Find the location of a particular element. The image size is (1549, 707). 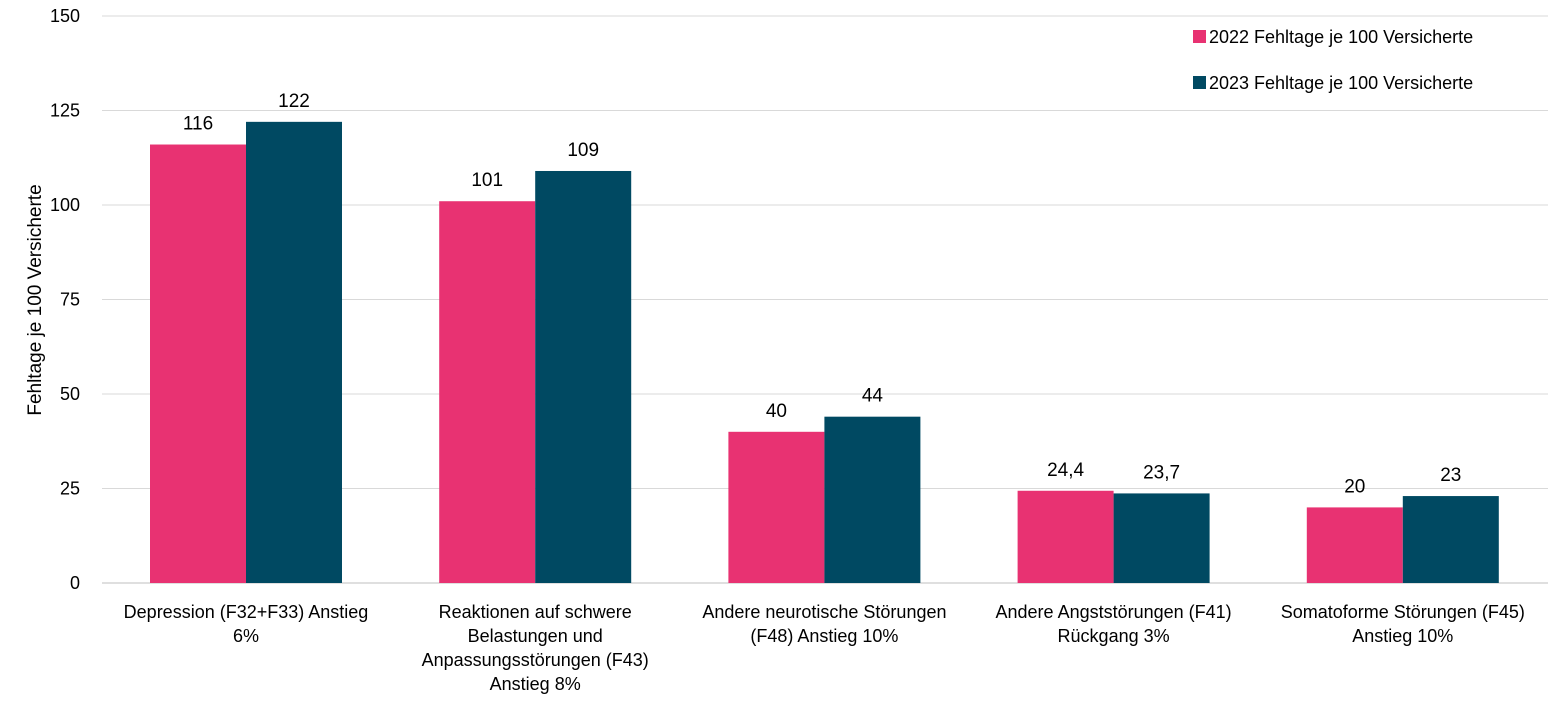

legend-label-1: 2023 Fehltage je 100 Versicherte is located at coordinates (1341, 83).